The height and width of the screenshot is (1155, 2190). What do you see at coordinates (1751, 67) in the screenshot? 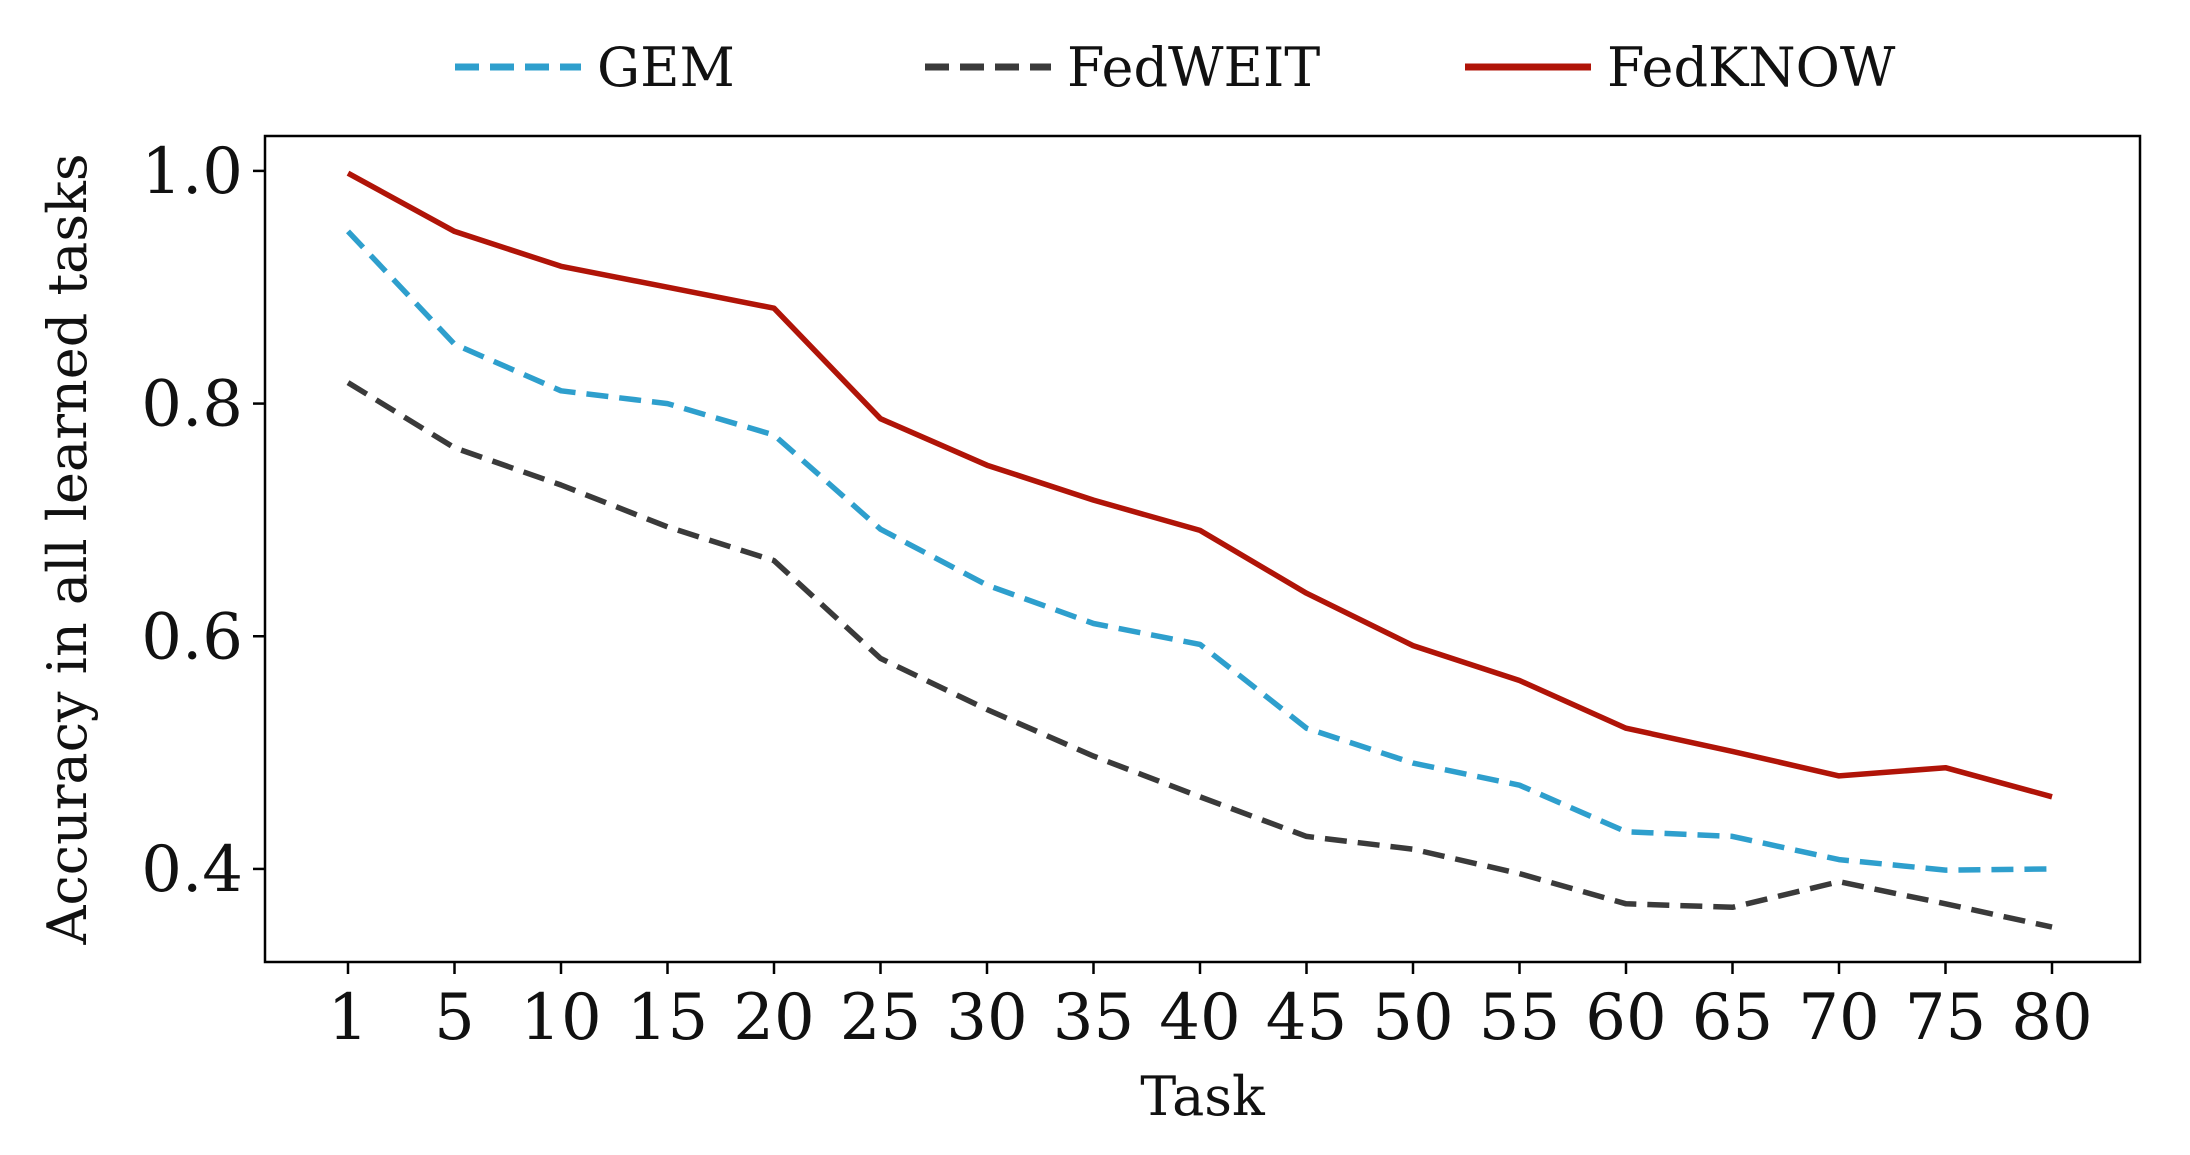
I see `legend-label-fedknow: FedKNOW` at bounding box center [1751, 67].